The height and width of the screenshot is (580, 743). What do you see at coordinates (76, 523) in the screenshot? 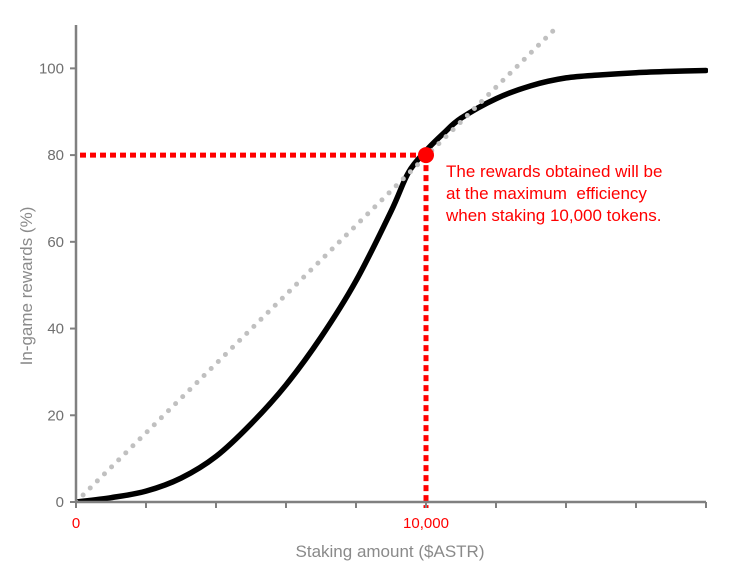
I see `x-tick-label: 0` at bounding box center [76, 523].